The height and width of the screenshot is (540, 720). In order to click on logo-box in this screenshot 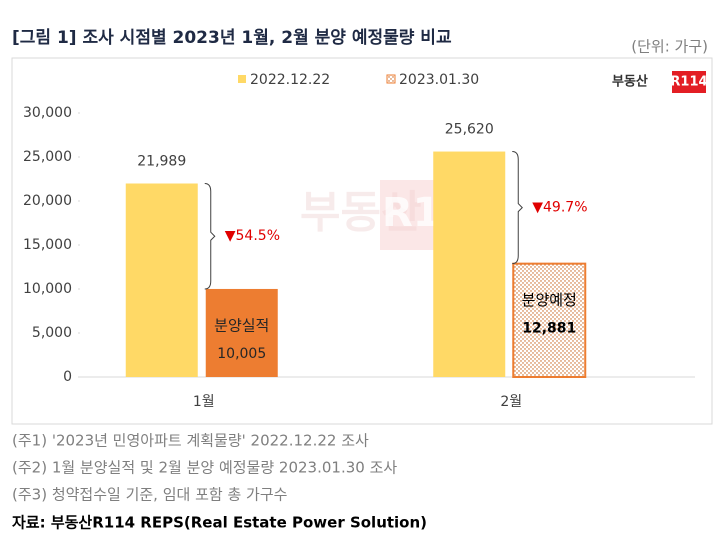, I will do `click(689, 82)`.